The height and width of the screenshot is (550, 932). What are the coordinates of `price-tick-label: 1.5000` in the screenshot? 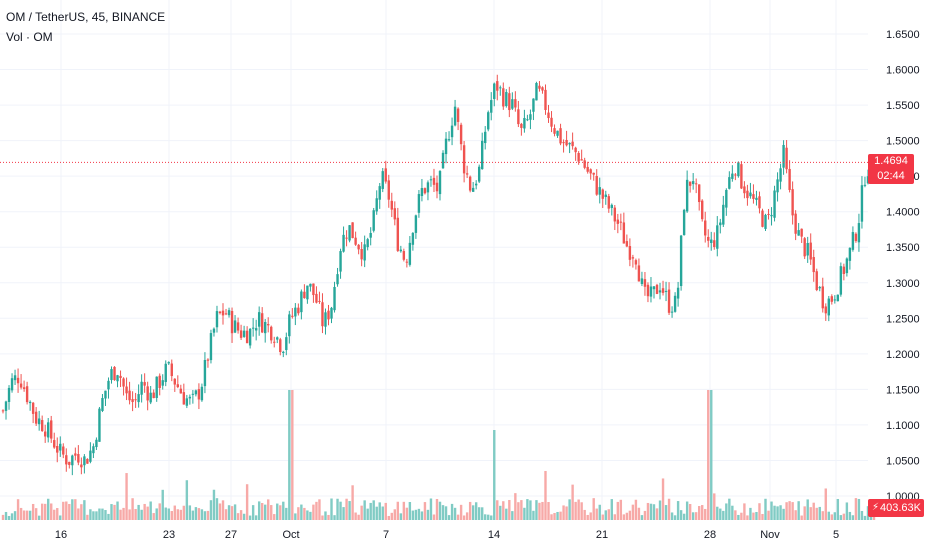 It's located at (903, 142).